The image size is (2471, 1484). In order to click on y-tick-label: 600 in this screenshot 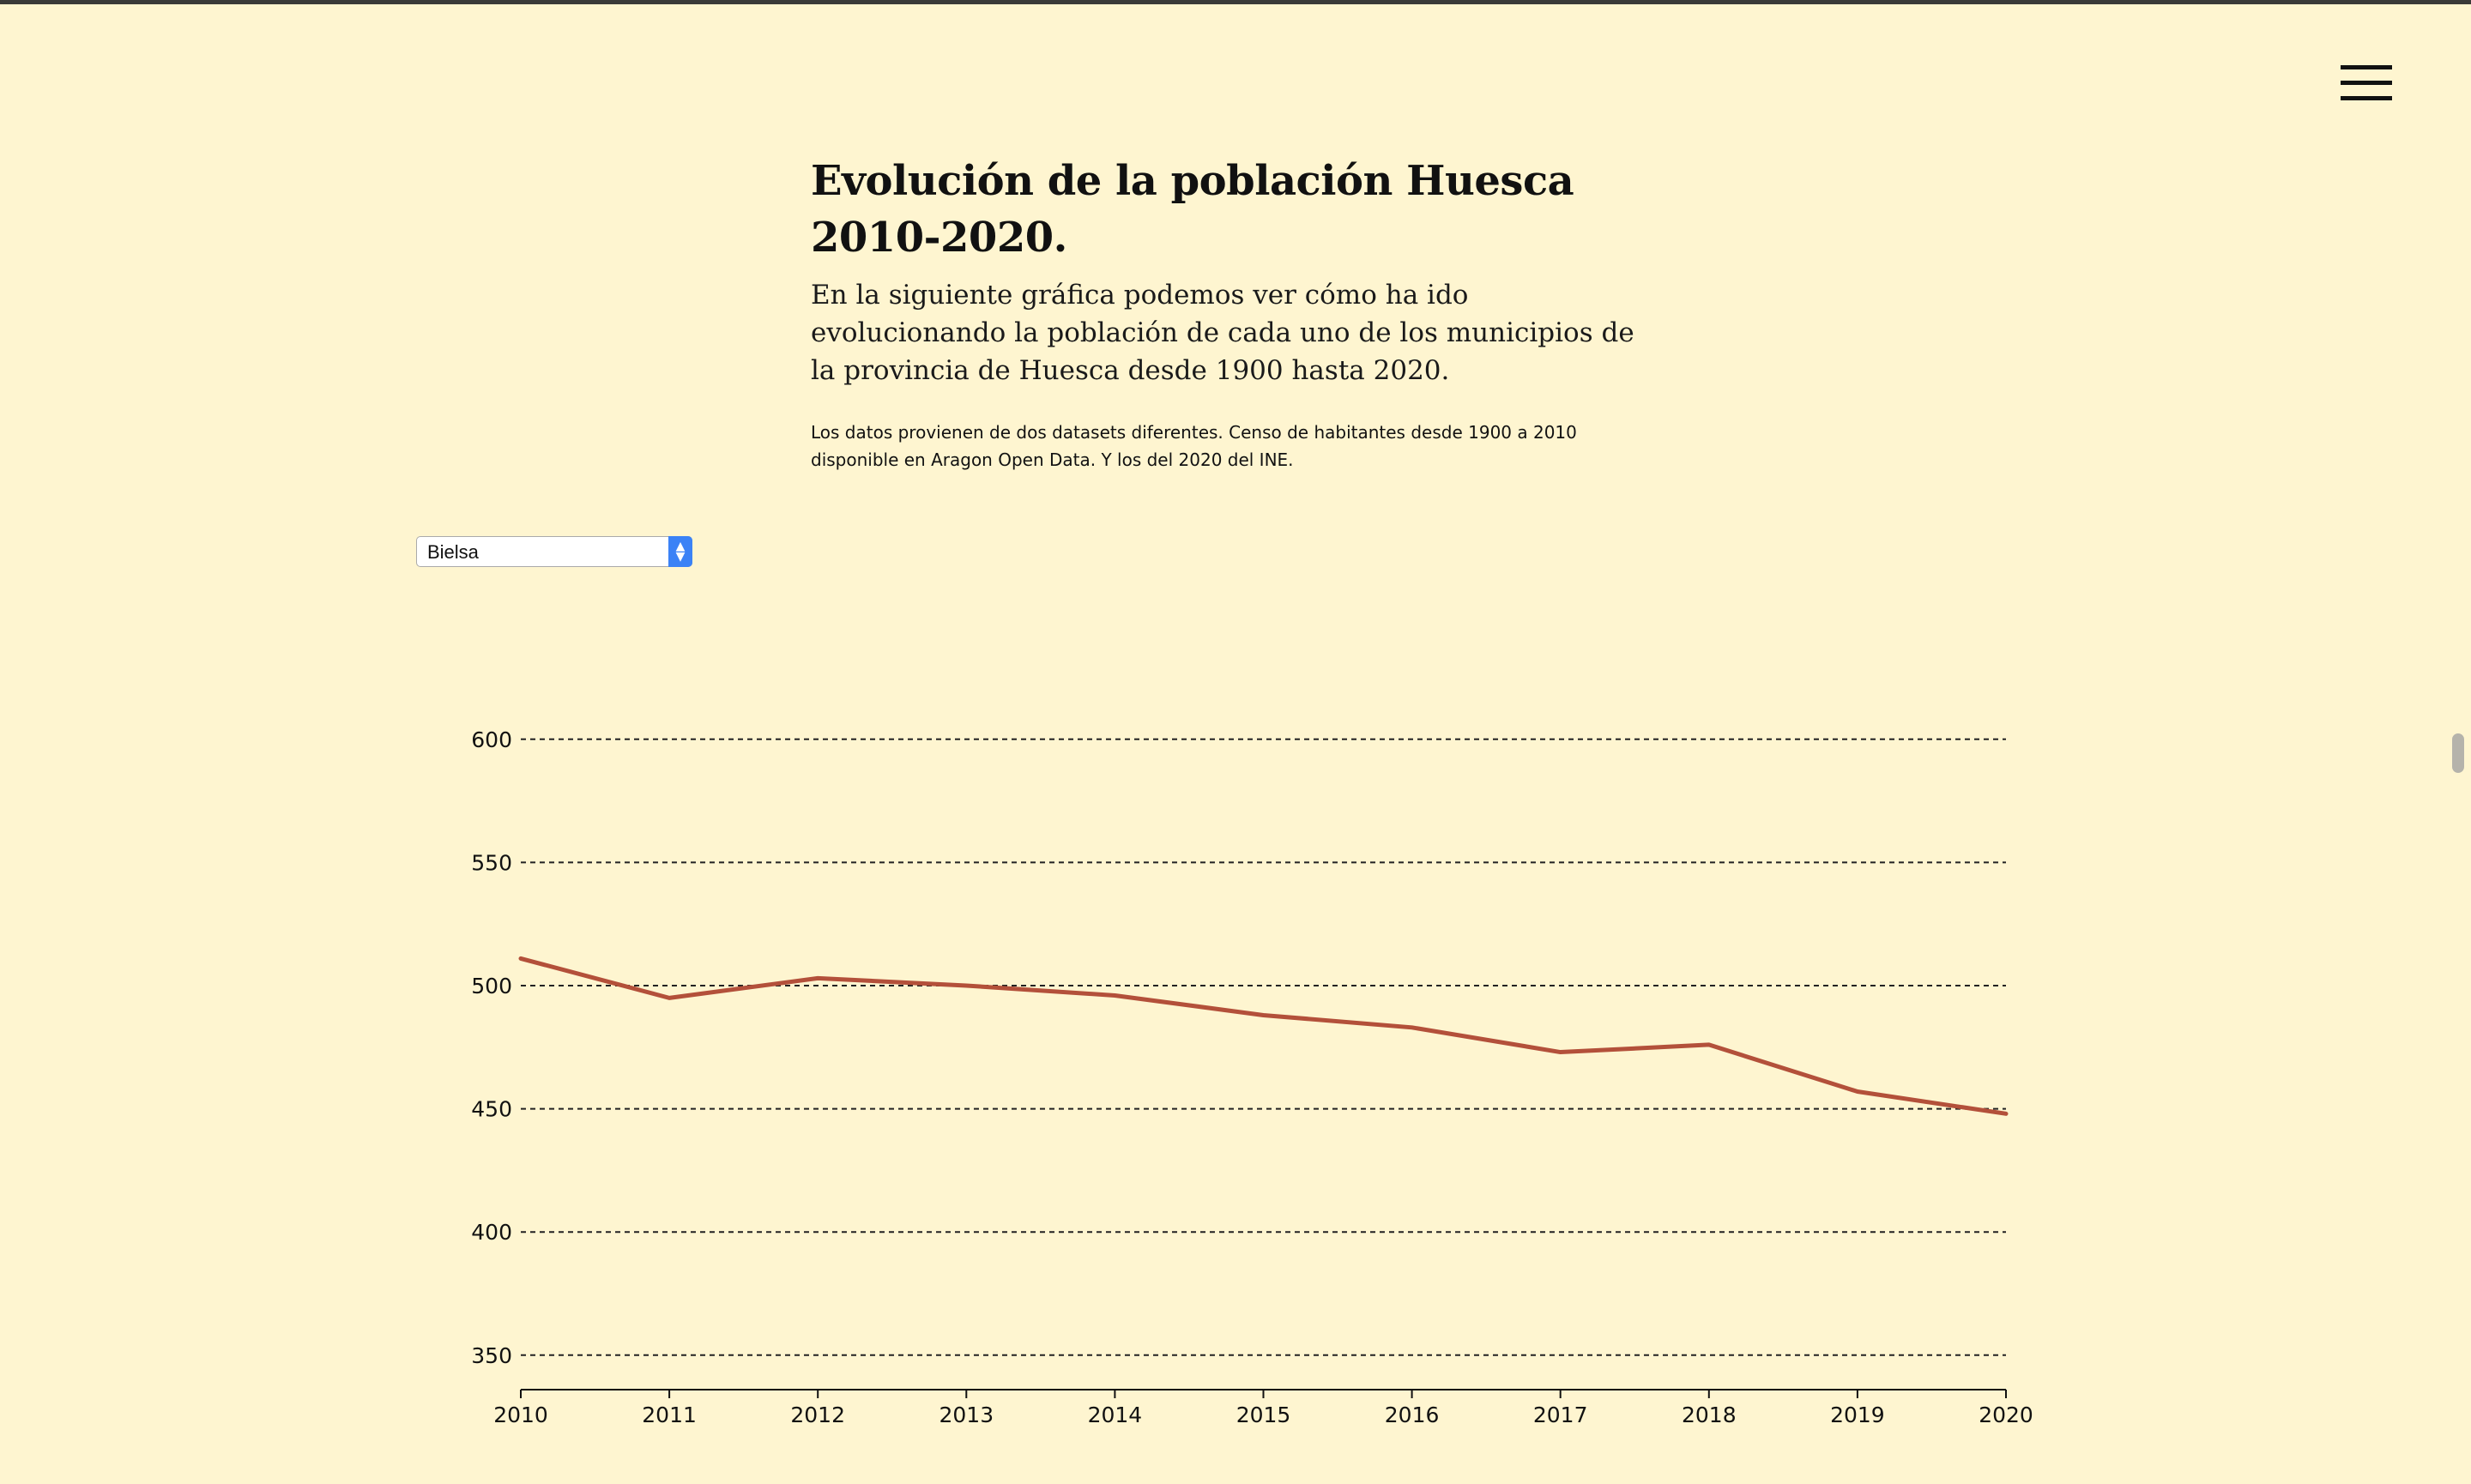, I will do `click(491, 739)`.